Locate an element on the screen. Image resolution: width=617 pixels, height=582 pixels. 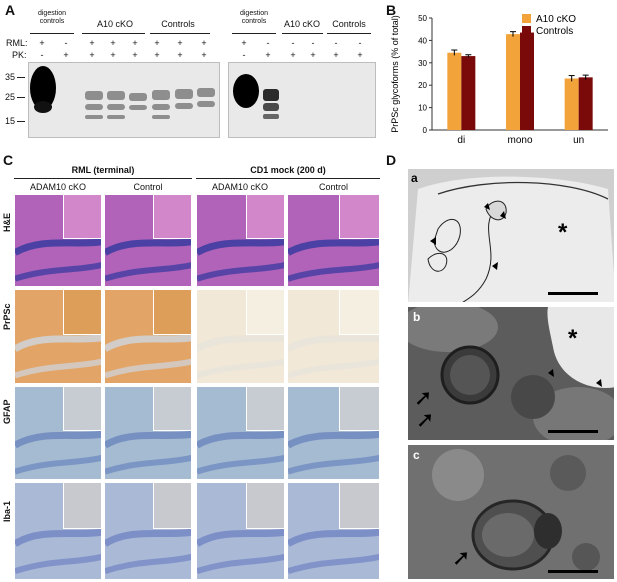
em-image-b: * b ➚ ➚ is located at coordinates (511, 373).